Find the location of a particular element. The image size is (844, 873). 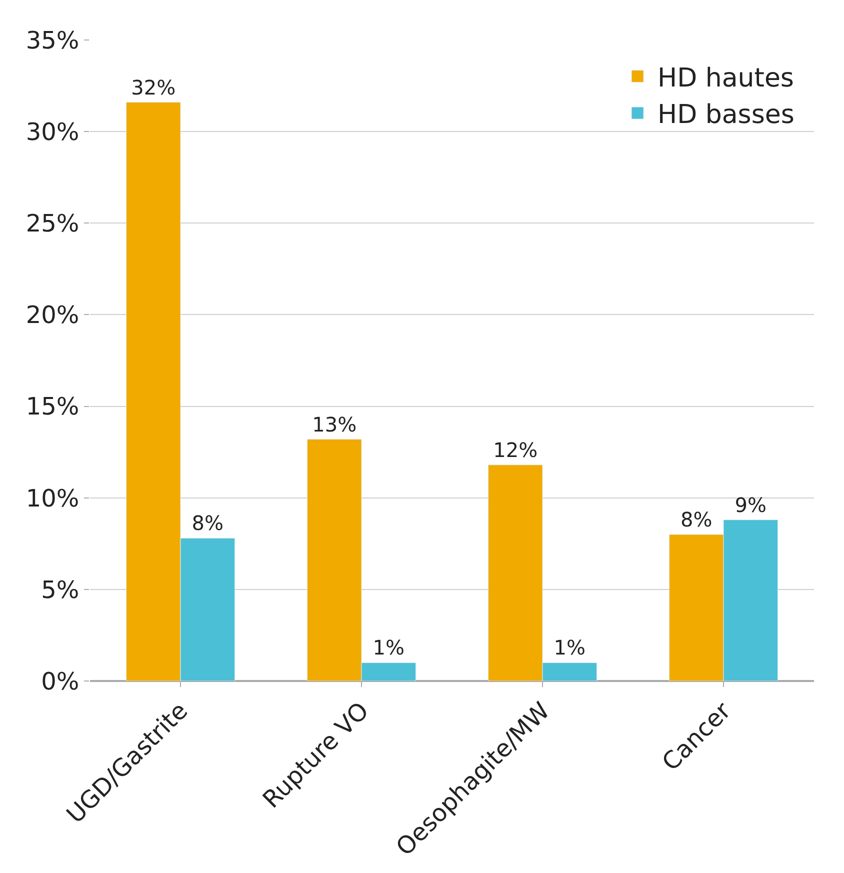

y-tick-label: 10% is located at coordinates (53, 498).